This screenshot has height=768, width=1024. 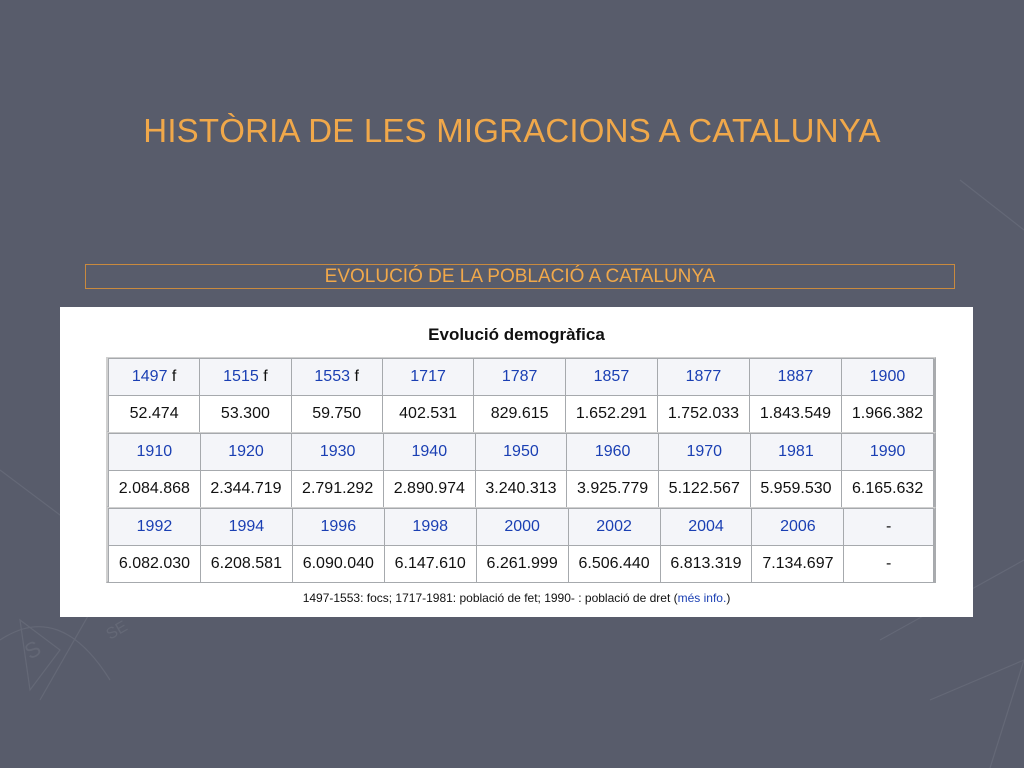 I want to click on value-cell: 52.474, so click(x=154, y=414).